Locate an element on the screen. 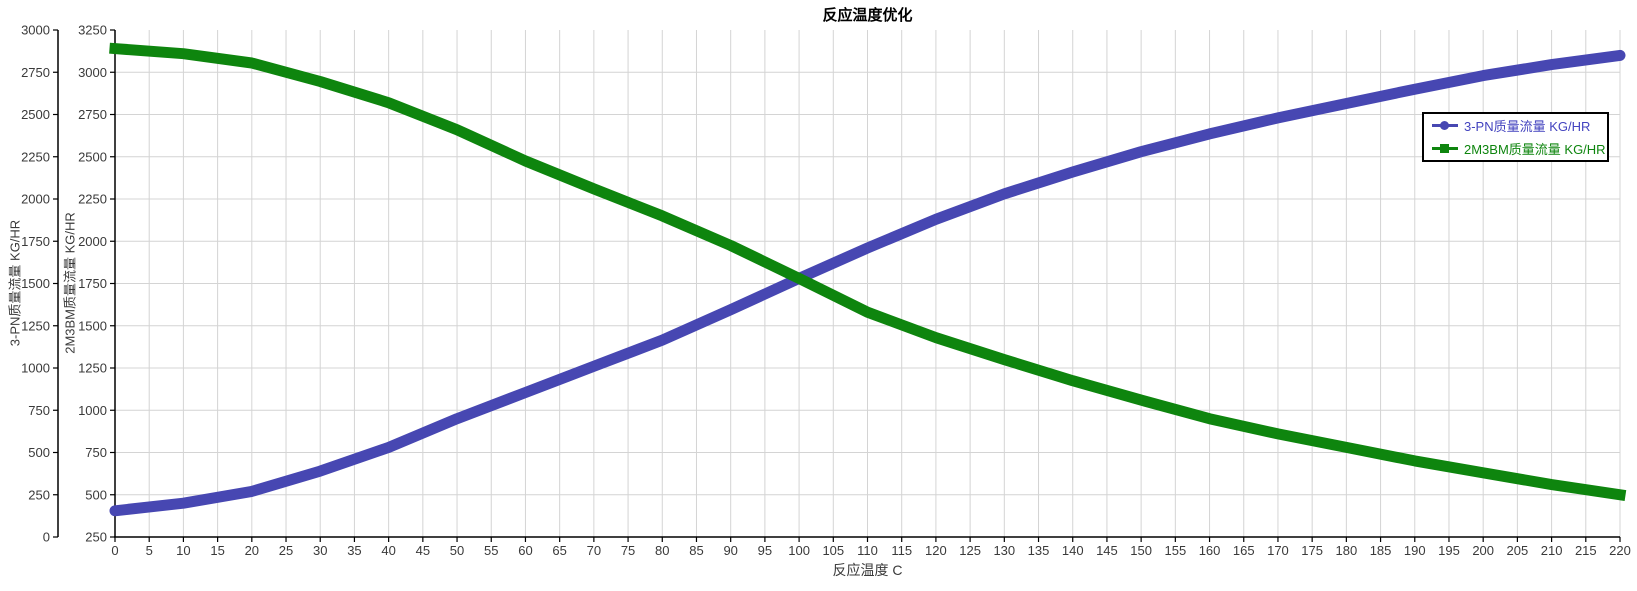  inner-y-tick-label: 1500 is located at coordinates (92, 325).